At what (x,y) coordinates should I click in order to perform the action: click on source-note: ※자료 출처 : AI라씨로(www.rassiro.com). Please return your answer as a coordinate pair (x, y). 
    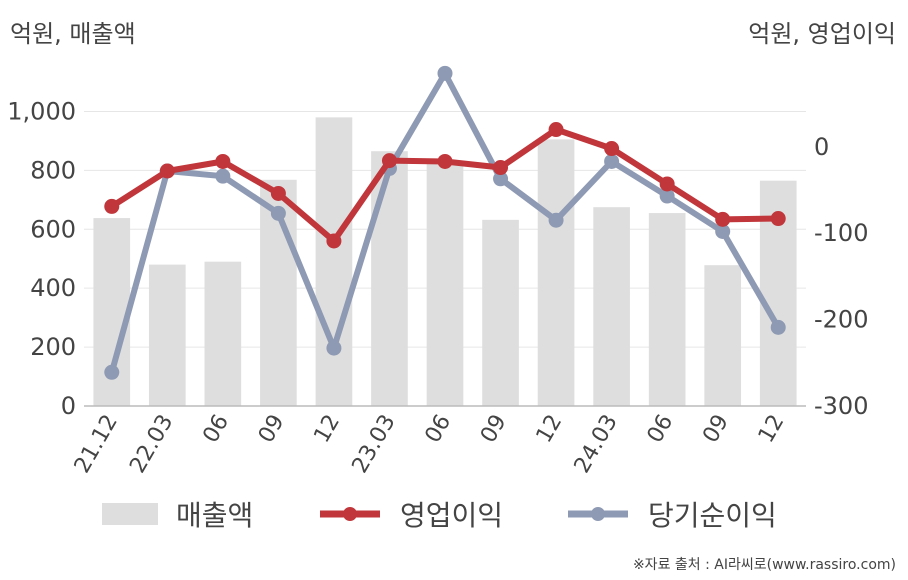
    Looking at the image, I should click on (764, 565).